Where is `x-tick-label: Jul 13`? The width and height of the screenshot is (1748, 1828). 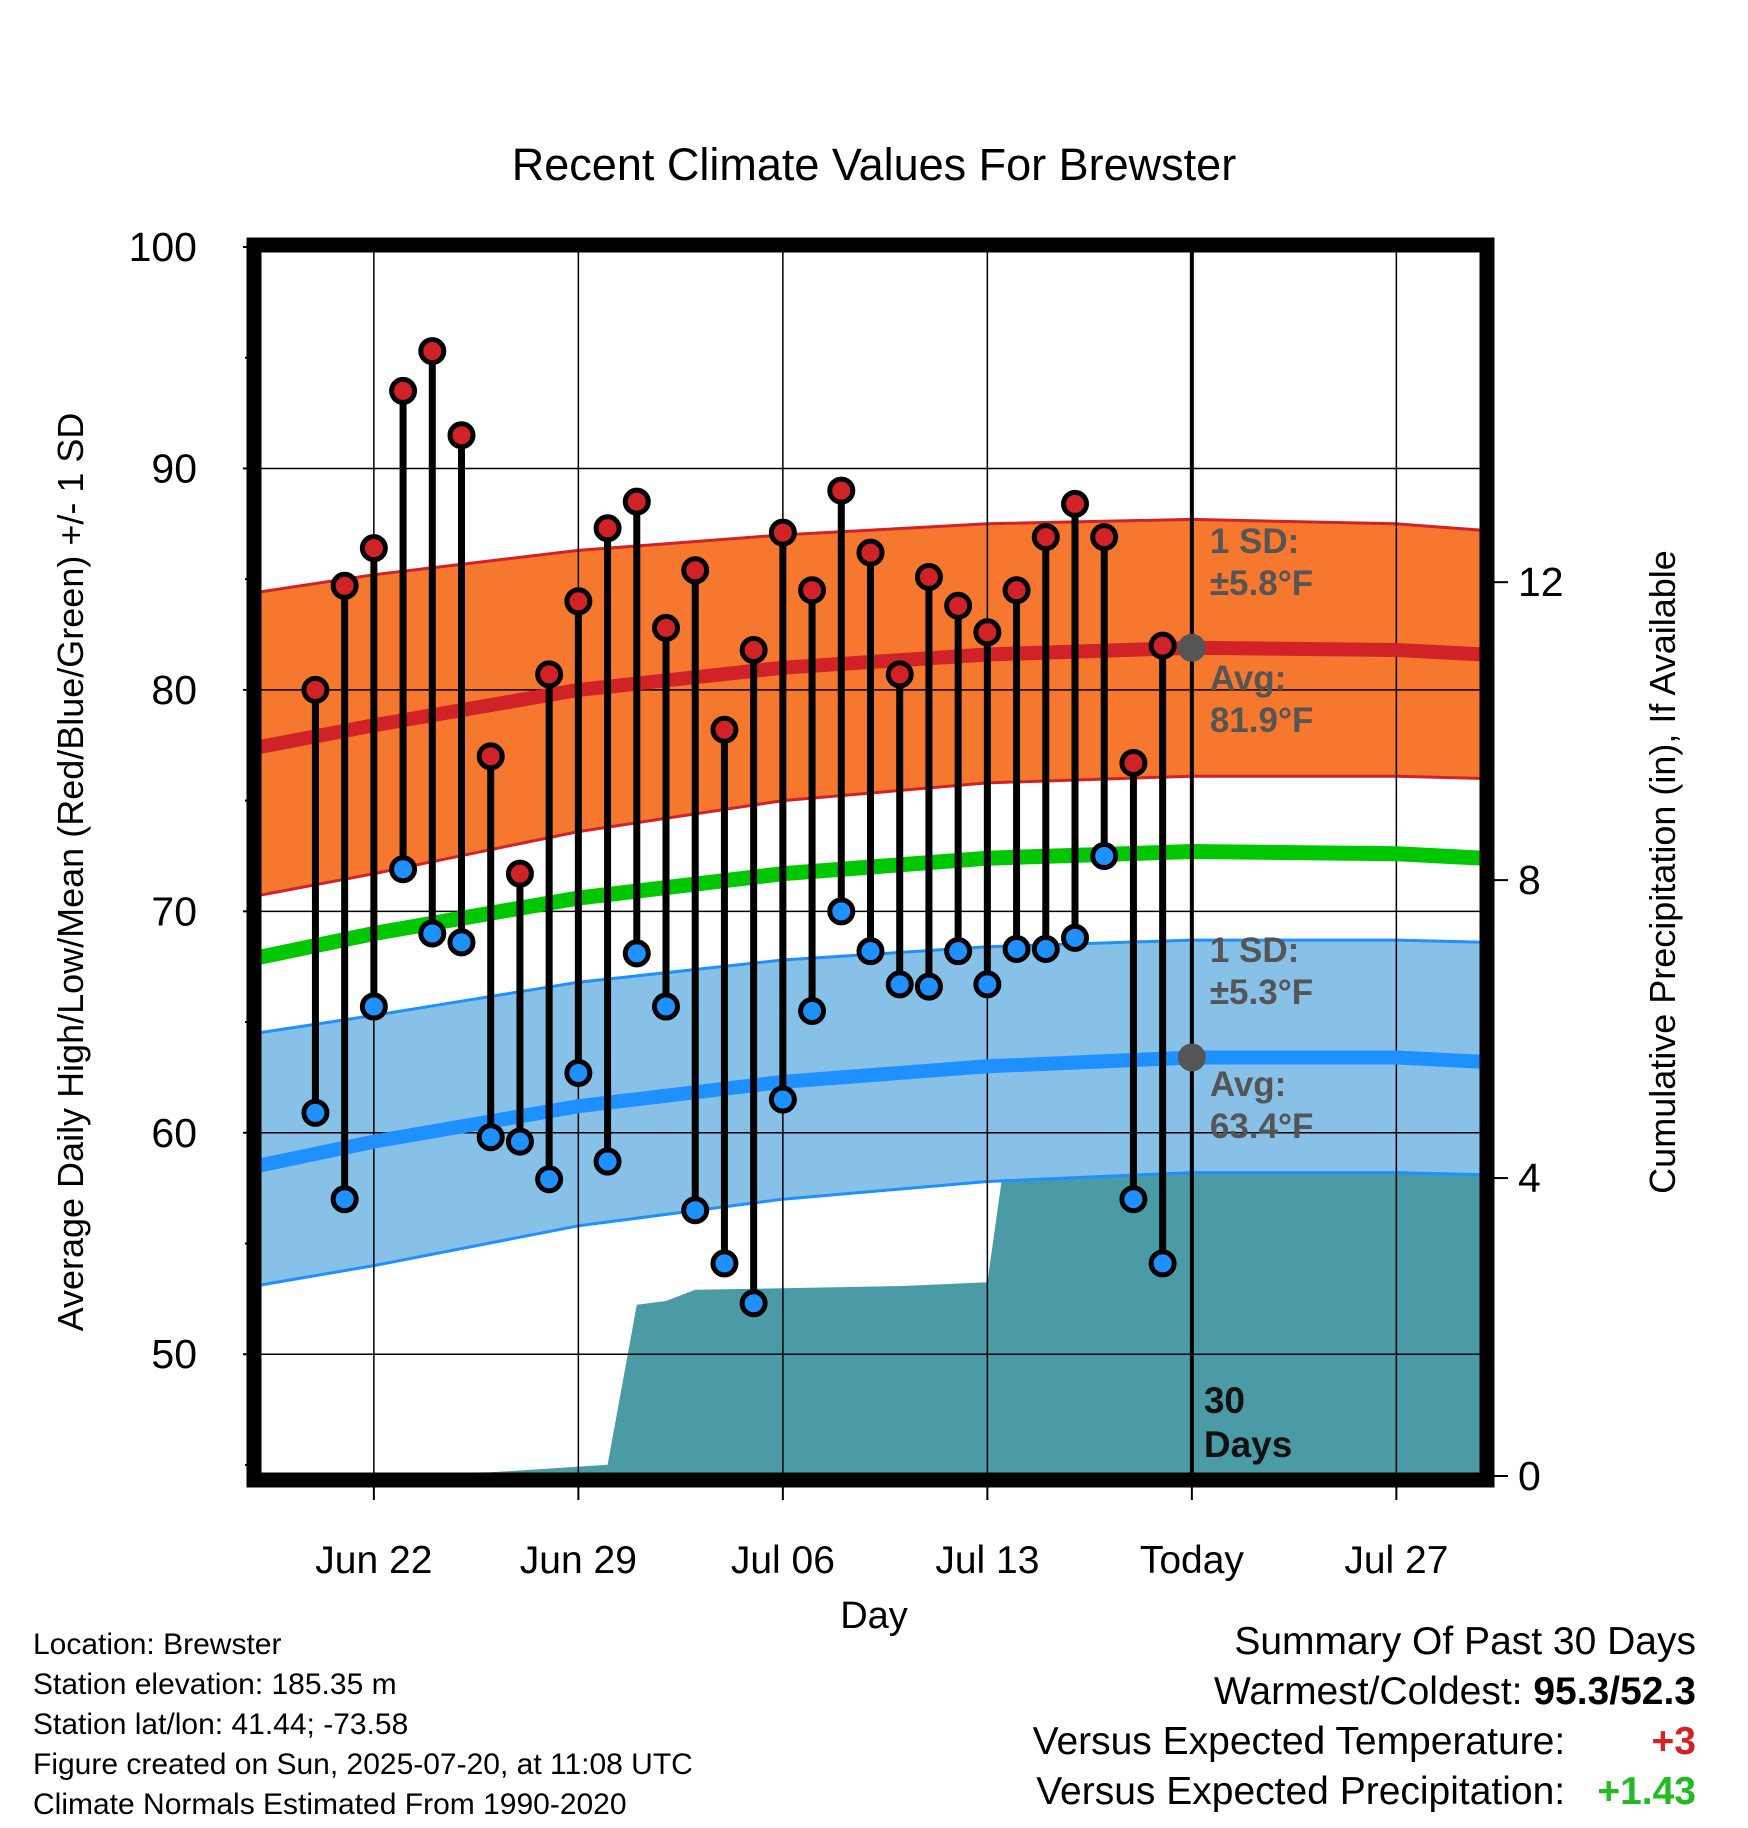
x-tick-label: Jul 13 is located at coordinates (987, 1560).